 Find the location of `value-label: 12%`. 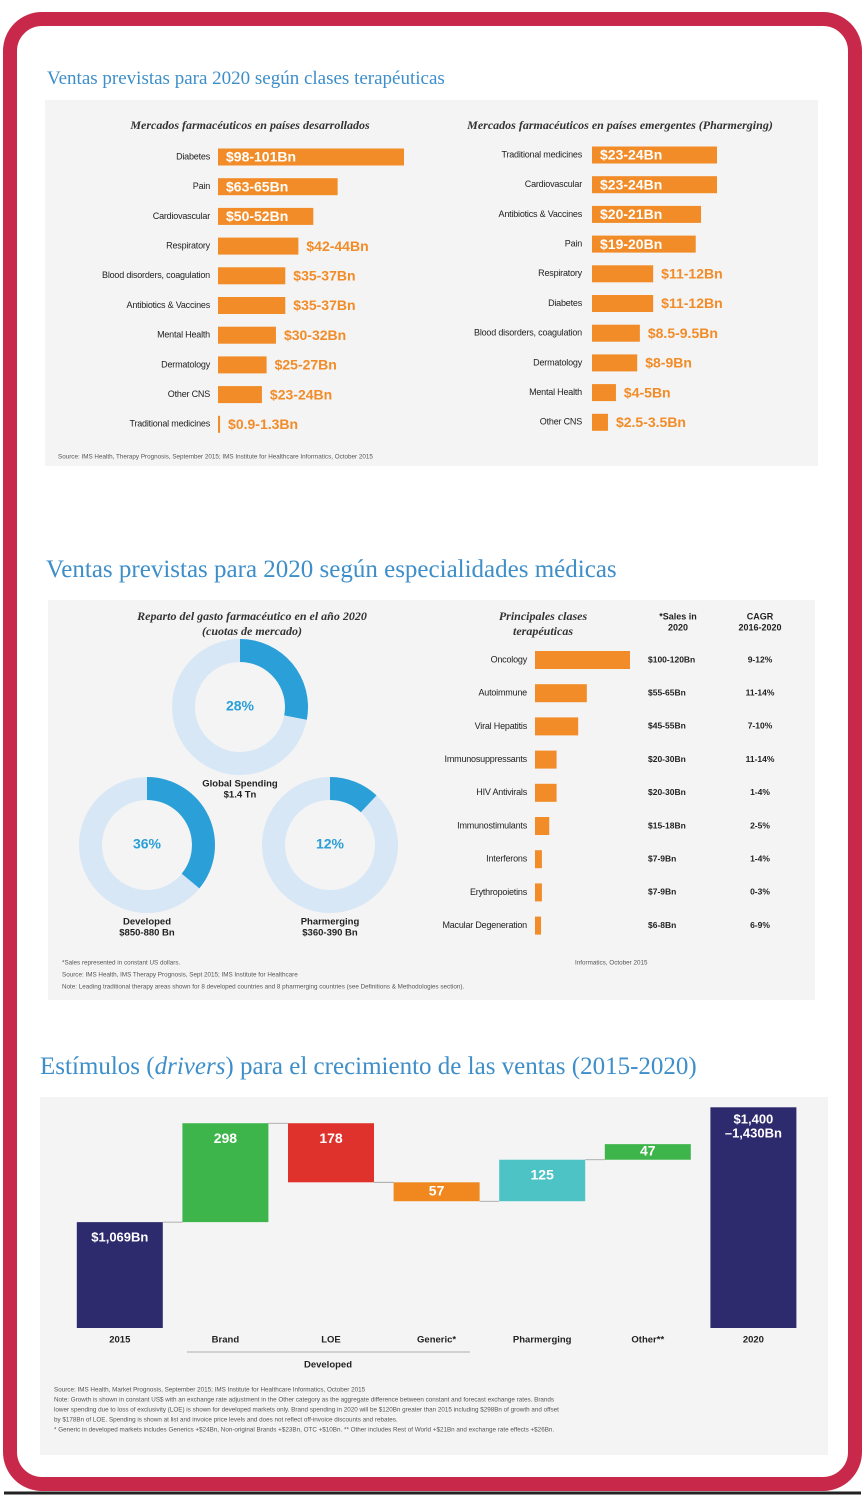

value-label: 12% is located at coordinates (330, 844).